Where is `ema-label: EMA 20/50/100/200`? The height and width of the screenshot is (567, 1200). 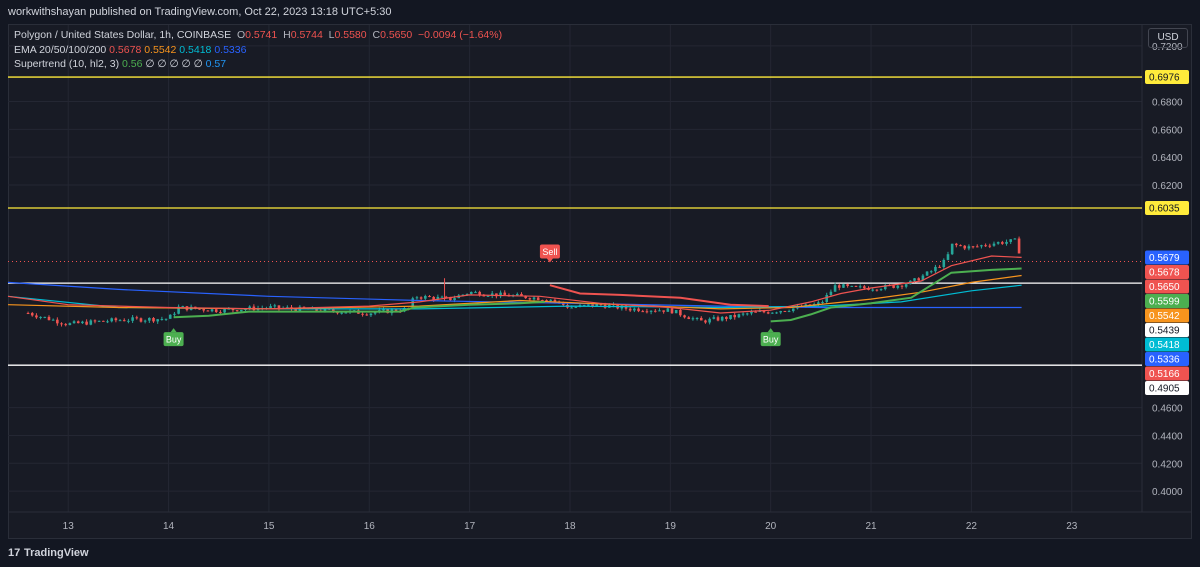
ema-label: EMA 20/50/100/200 is located at coordinates (60, 49).